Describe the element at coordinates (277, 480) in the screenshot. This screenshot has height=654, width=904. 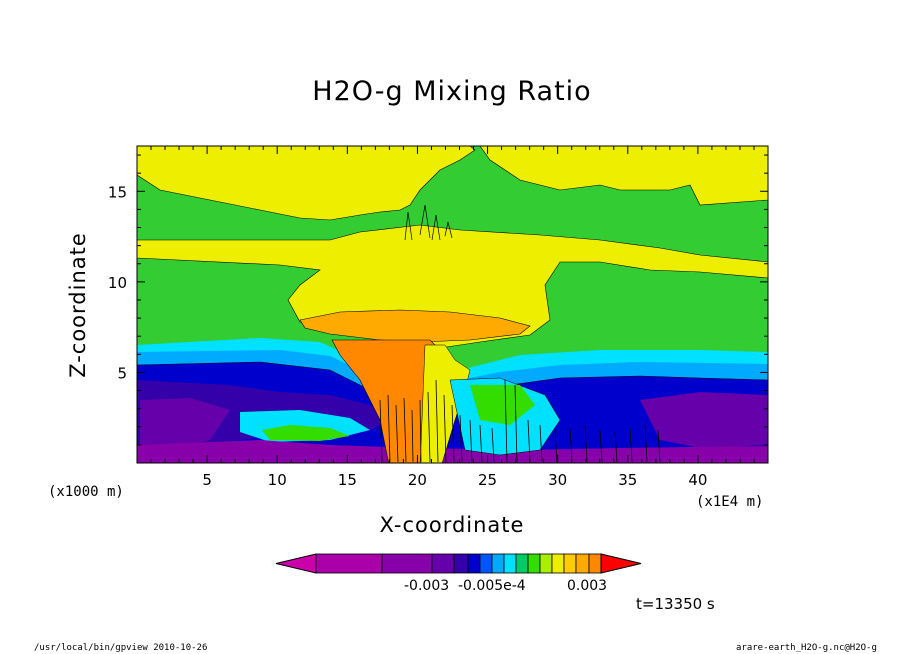
I see `x-tick-label: 10` at that location.